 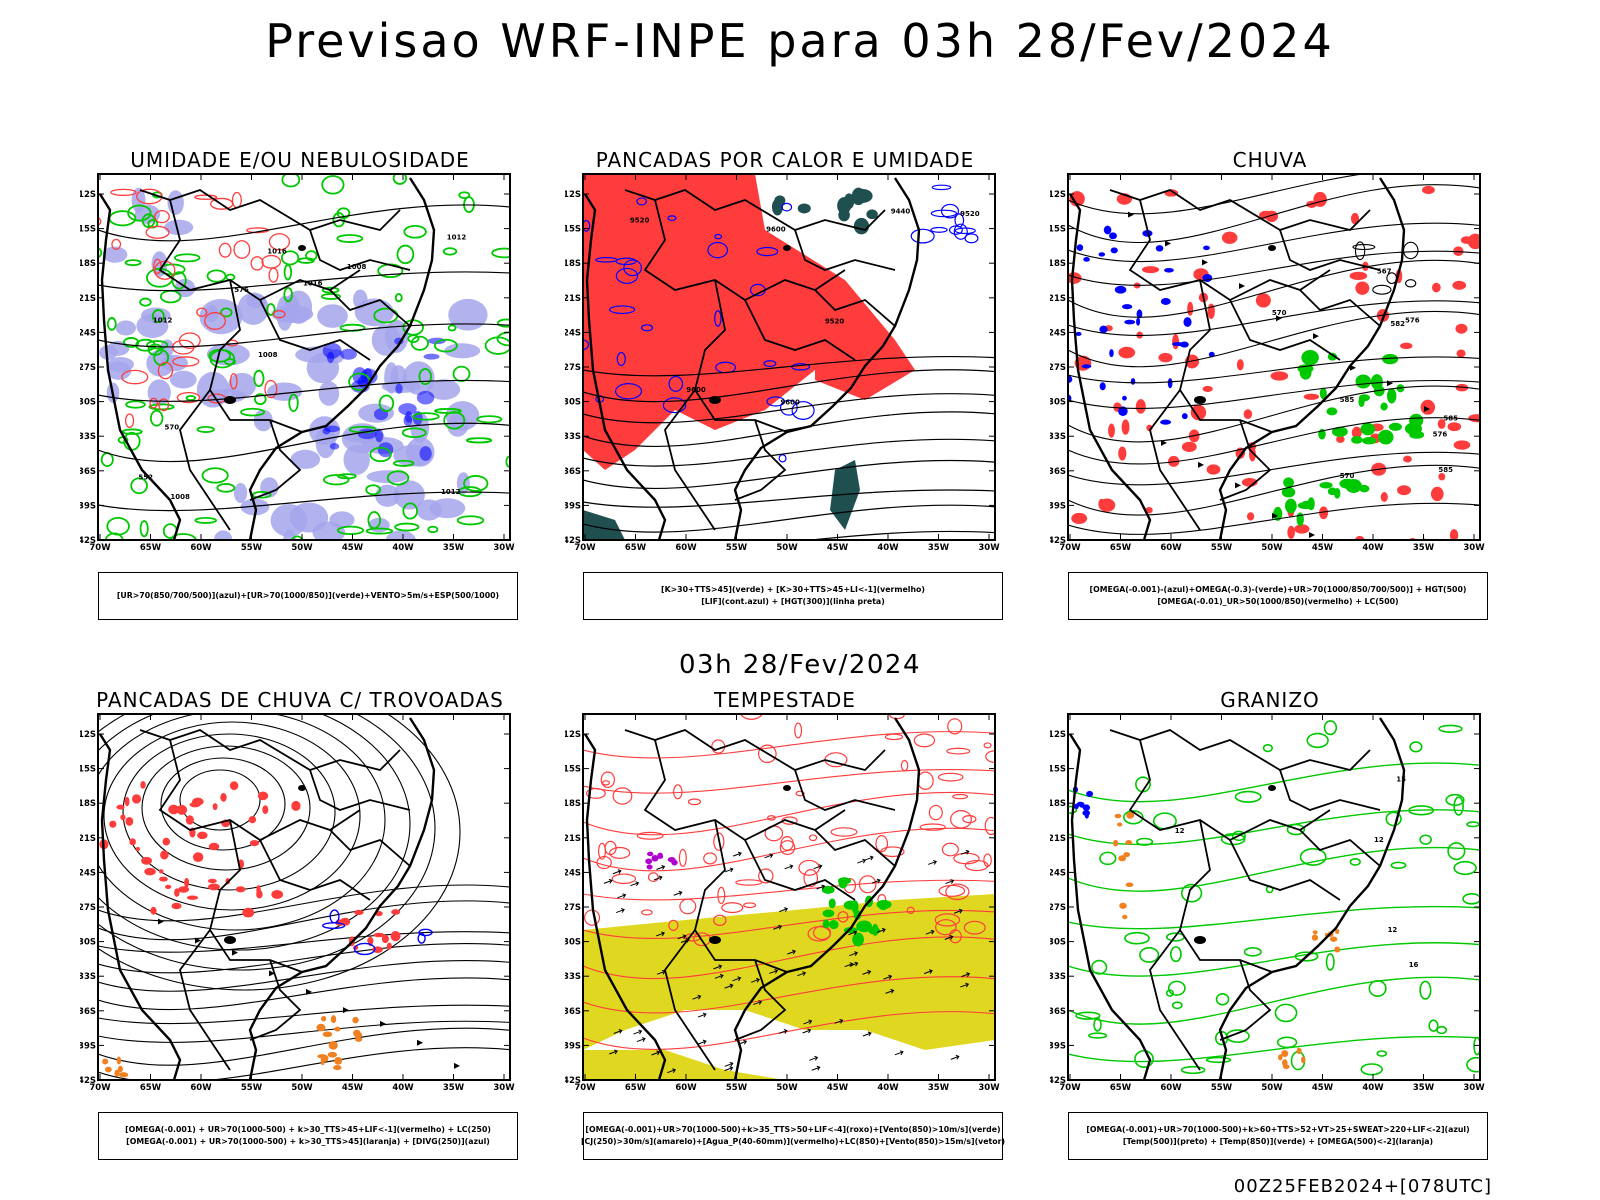 I want to click on lon-label: 30W, so click(x=989, y=548).